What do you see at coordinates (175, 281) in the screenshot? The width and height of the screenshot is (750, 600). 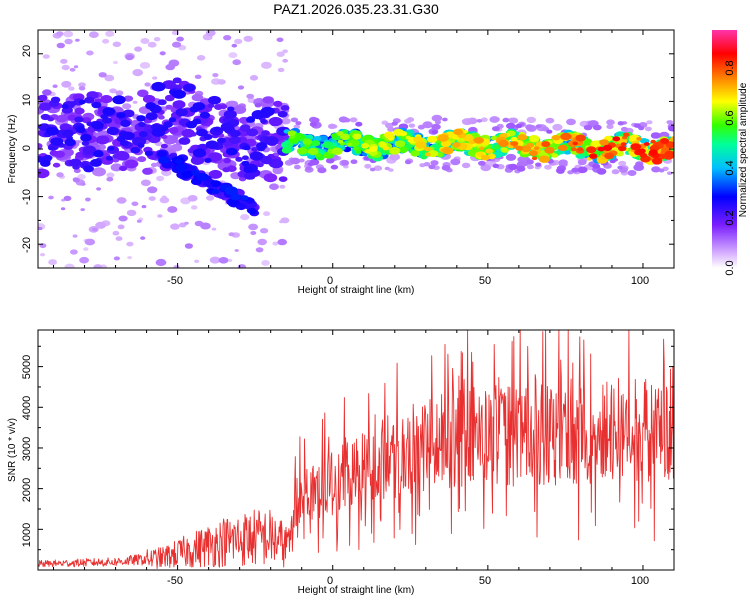 I see `spec-xtick-label: -50` at bounding box center [175, 281].